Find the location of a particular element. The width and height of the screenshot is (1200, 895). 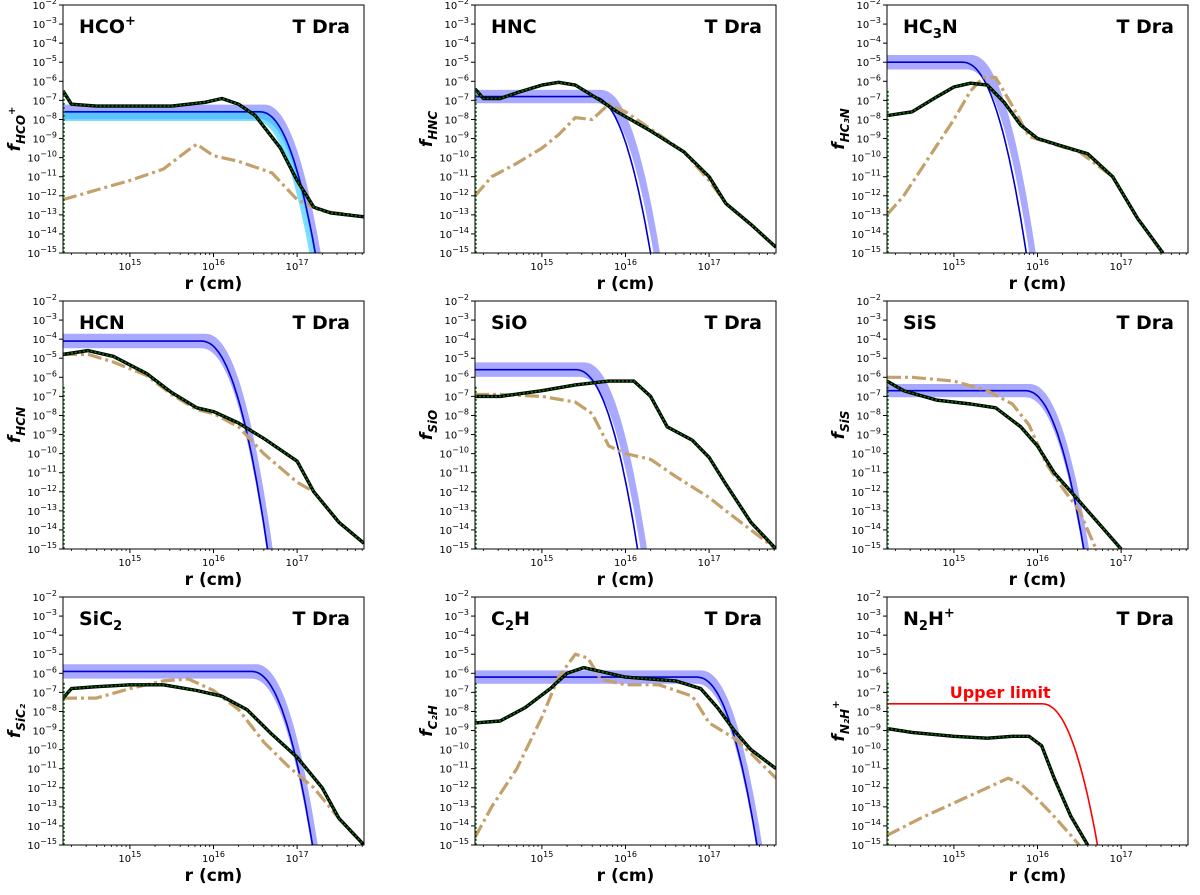

tick-exponent: 16 is located at coordinates (220, 262).